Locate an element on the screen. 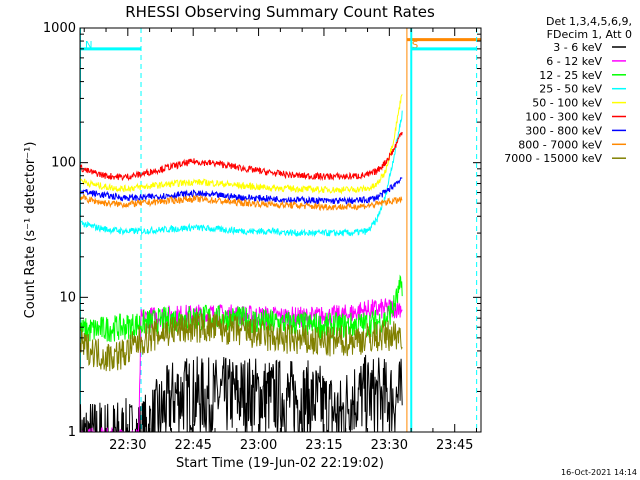  y-tick-label: 1 is located at coordinates (72, 432).